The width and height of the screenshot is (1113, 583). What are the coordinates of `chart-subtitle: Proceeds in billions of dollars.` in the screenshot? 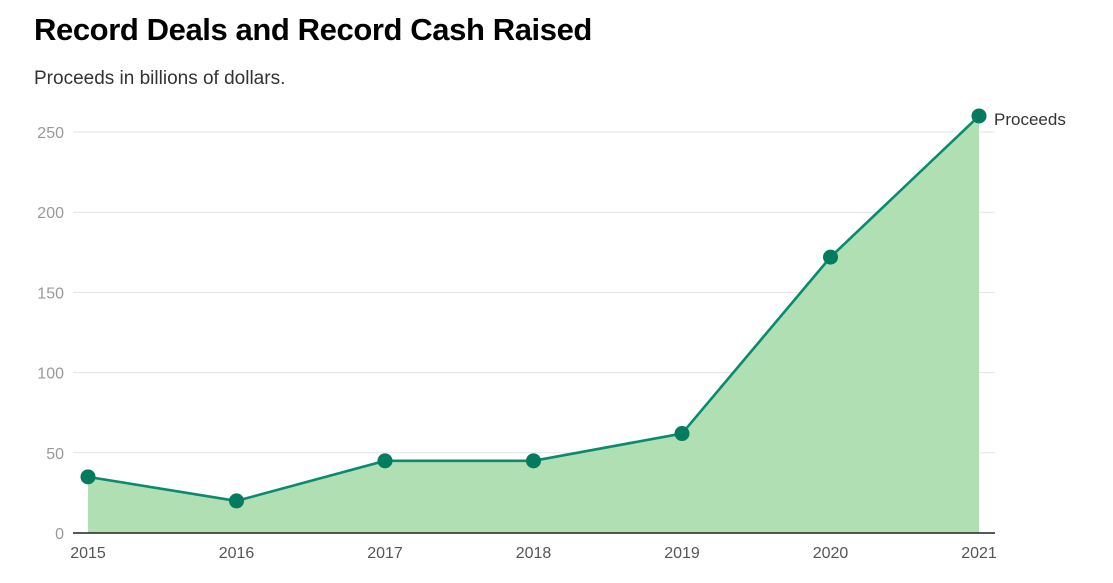 It's located at (160, 78).